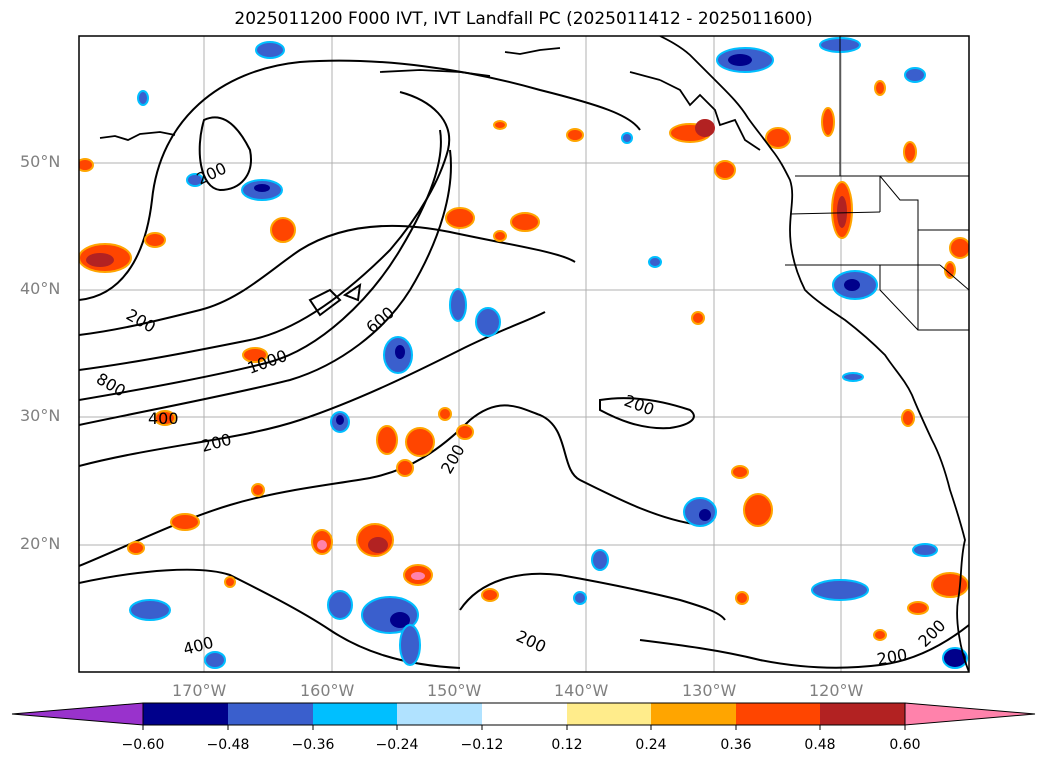  Describe the element at coordinates (40, 161) in the screenshot. I see `lat-label: 50°N` at that location.